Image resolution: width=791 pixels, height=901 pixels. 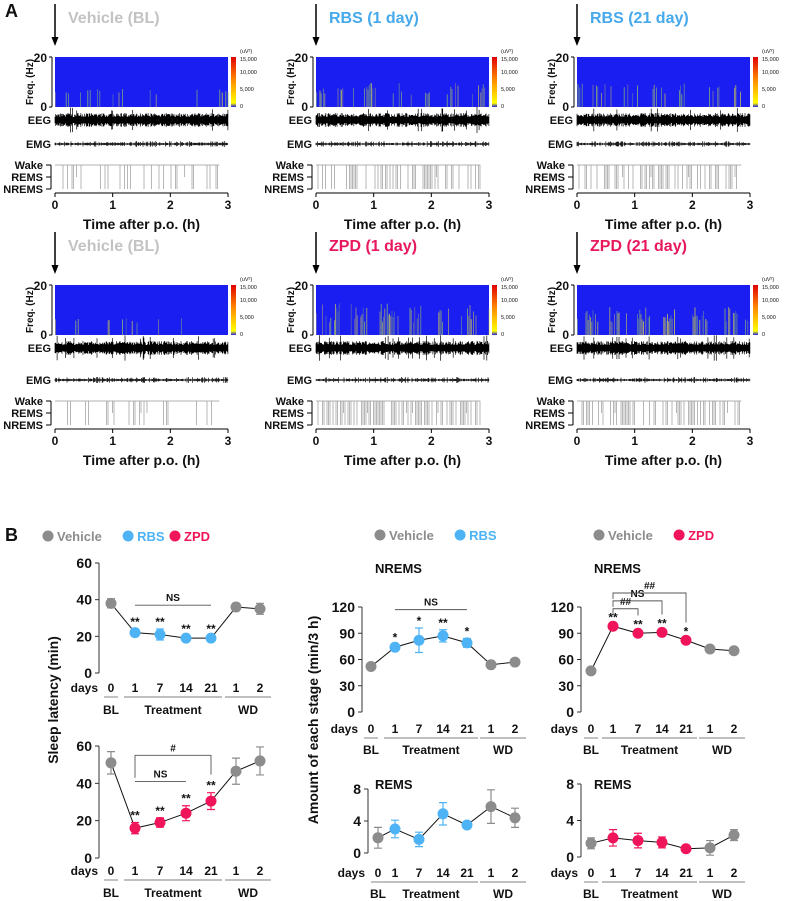 I want to click on legend-label: Vehicle, so click(x=79, y=536).